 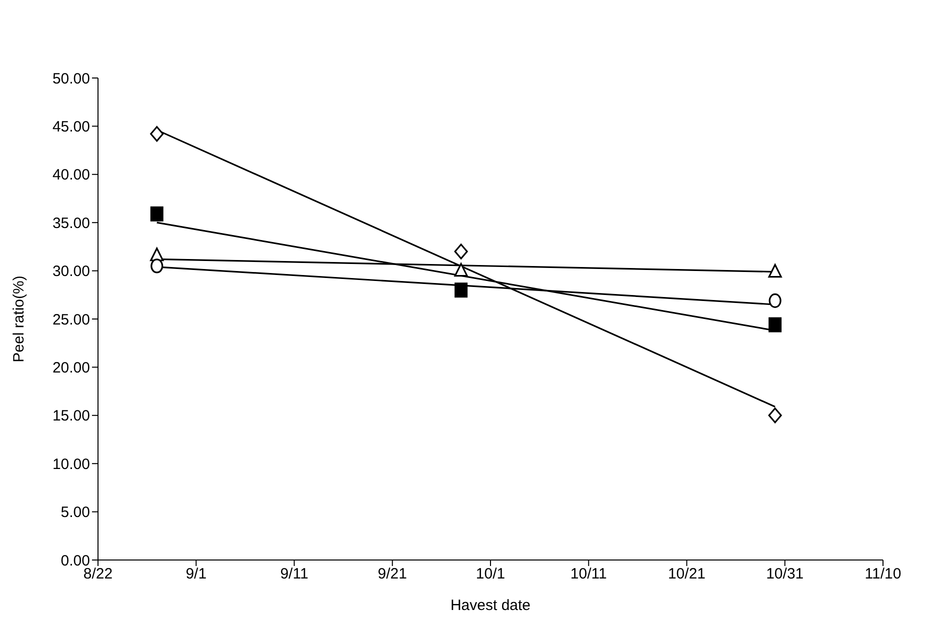 What do you see at coordinates (19, 319) in the screenshot?
I see `y-axis-title: Peel ratio(%)` at bounding box center [19, 319].